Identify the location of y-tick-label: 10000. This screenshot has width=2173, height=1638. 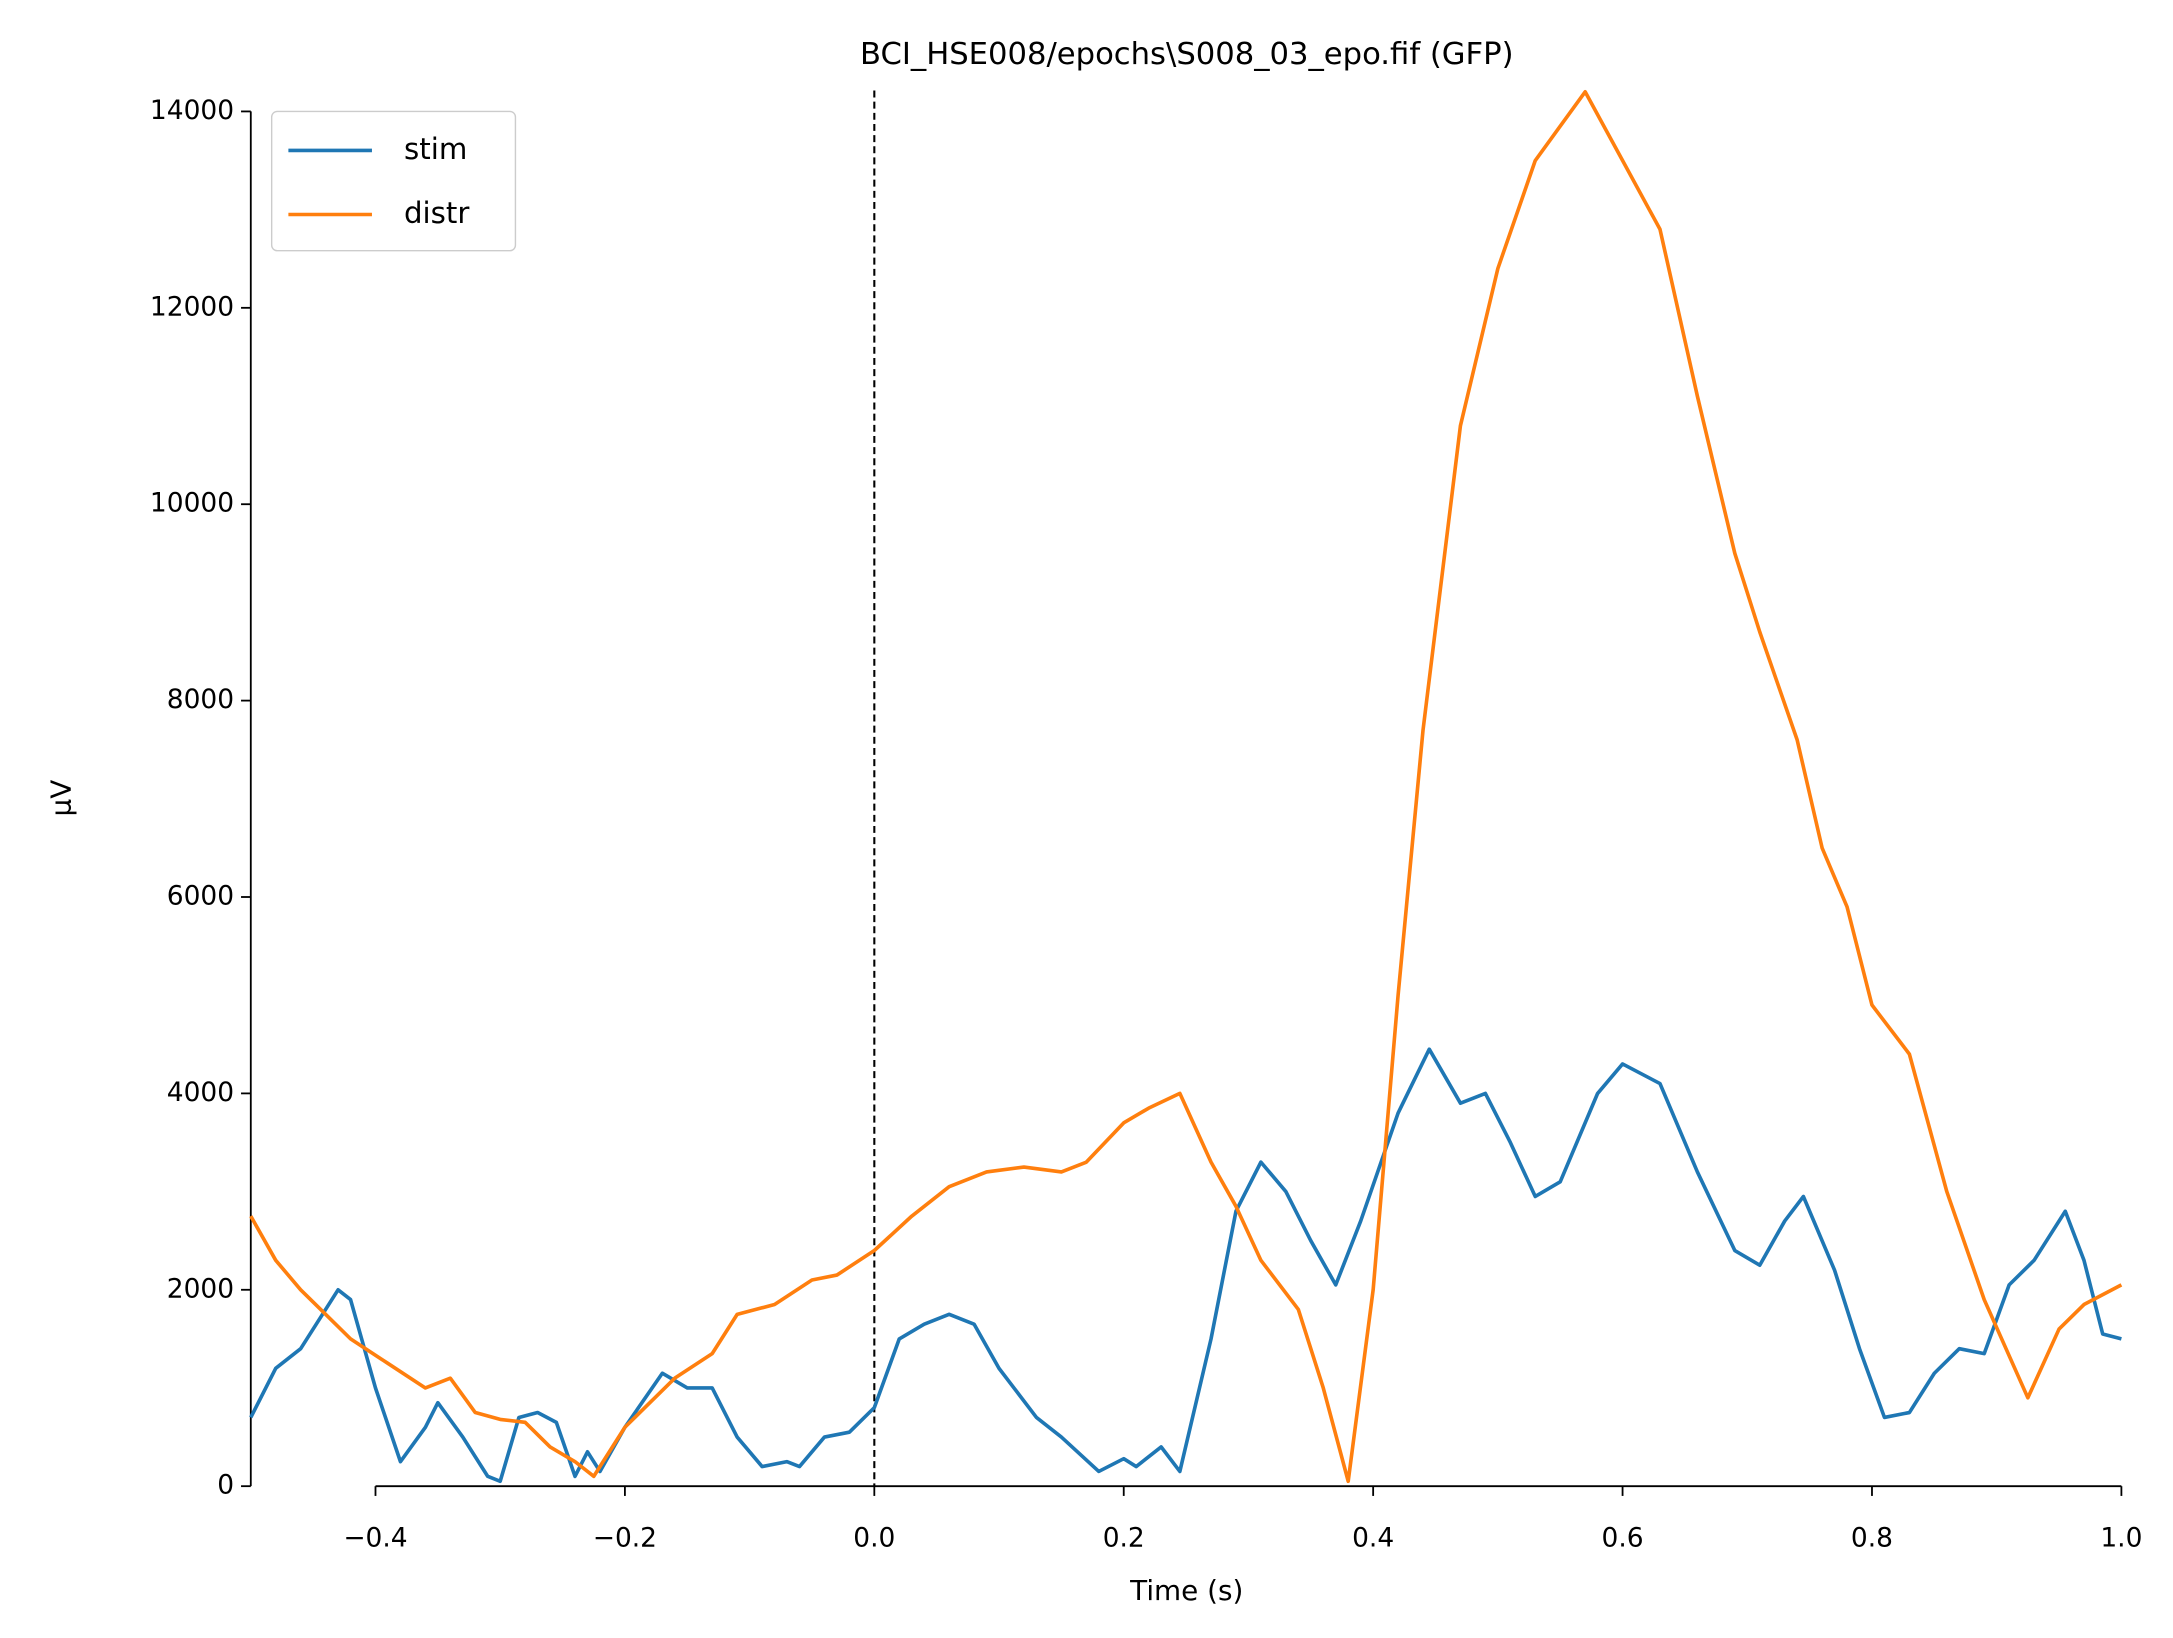
(192, 503).